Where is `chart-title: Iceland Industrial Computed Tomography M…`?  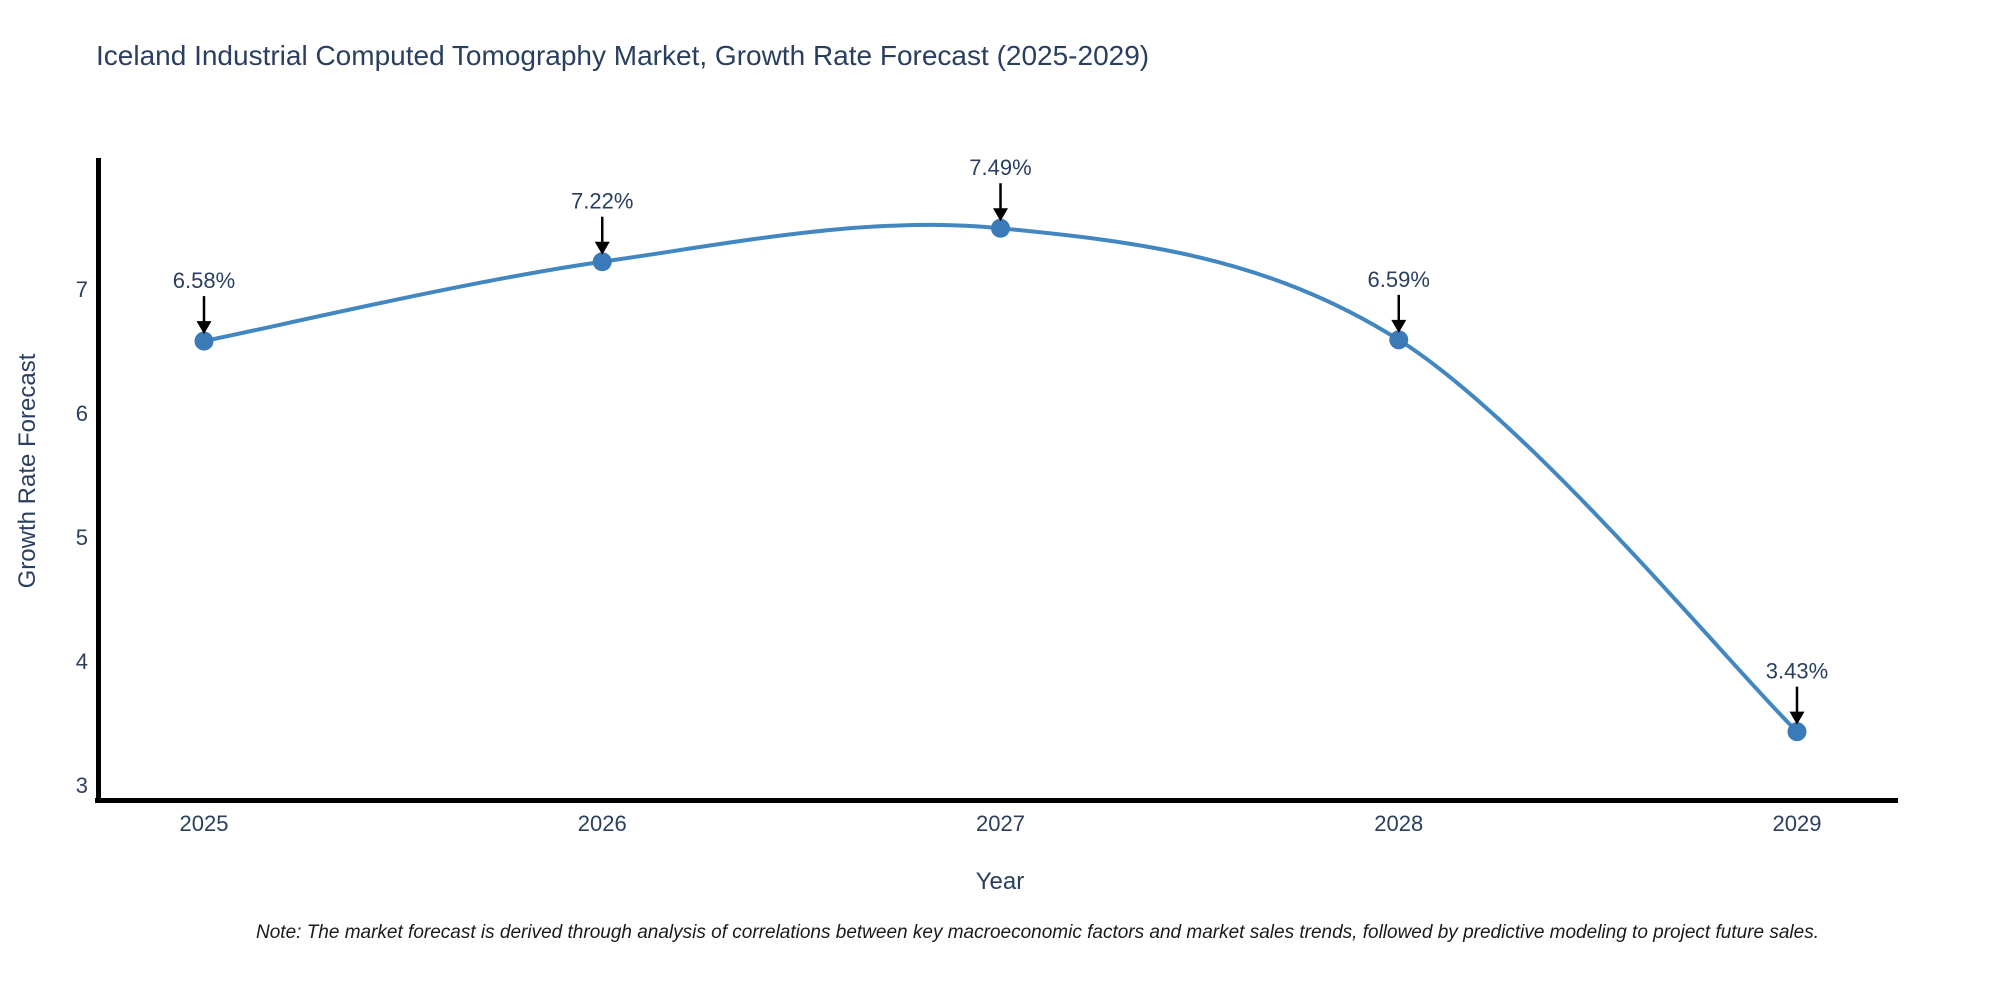
chart-title: Iceland Industrial Computed Tomography M… is located at coordinates (623, 55).